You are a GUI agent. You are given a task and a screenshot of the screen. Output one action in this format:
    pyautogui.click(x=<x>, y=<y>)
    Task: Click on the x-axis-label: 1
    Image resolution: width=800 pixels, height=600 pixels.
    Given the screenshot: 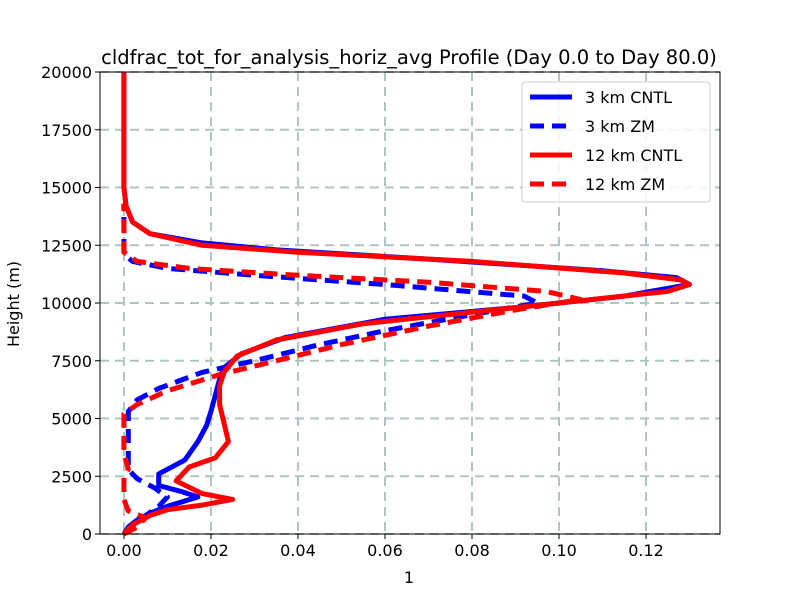 What is the action you would take?
    pyautogui.click(x=409, y=577)
    